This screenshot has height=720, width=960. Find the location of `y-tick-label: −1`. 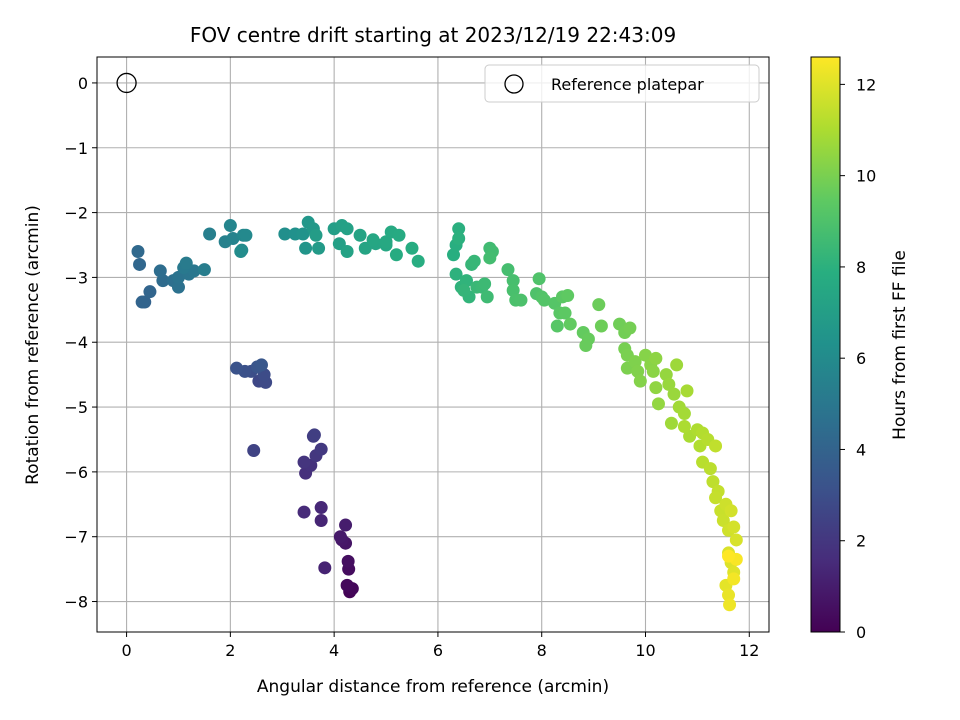

y-tick-label: −1 is located at coordinates (76, 148).